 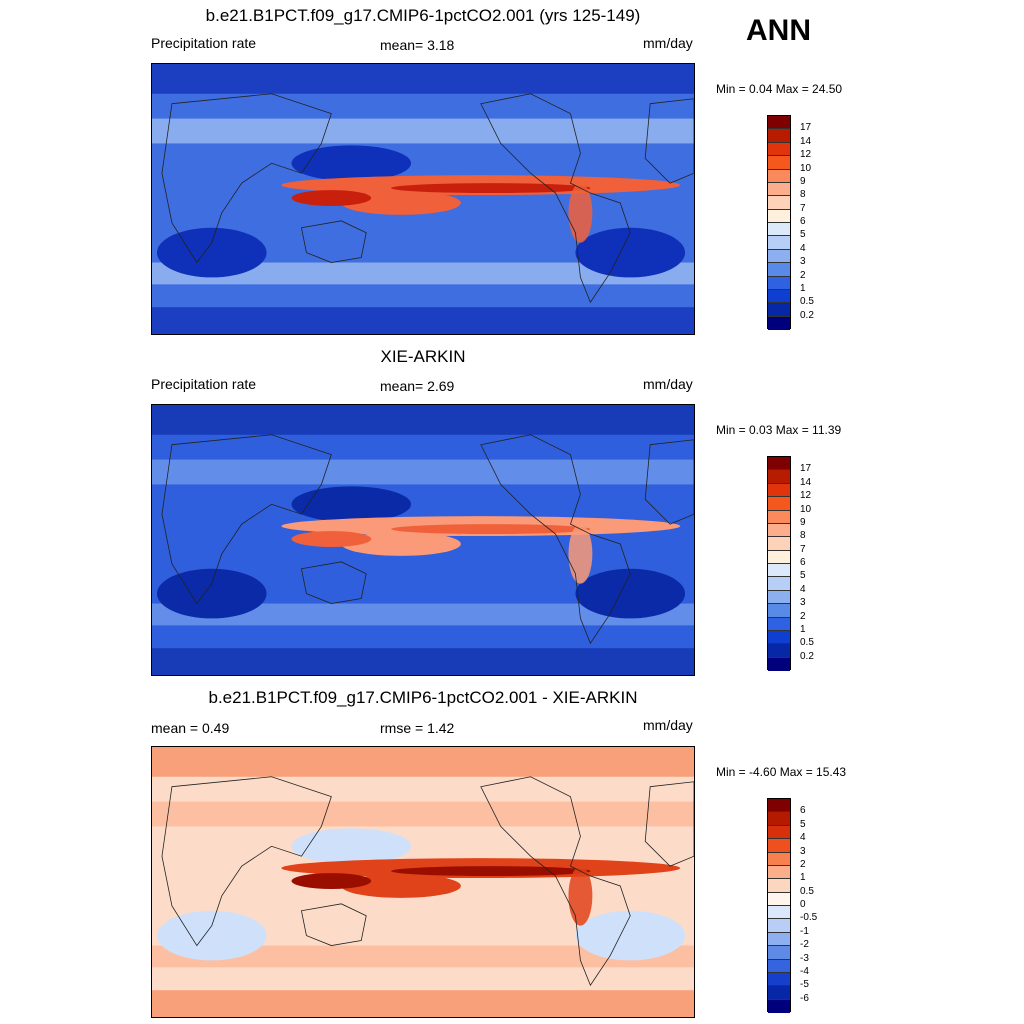 I want to click on season-label: ANN, so click(x=778, y=30).